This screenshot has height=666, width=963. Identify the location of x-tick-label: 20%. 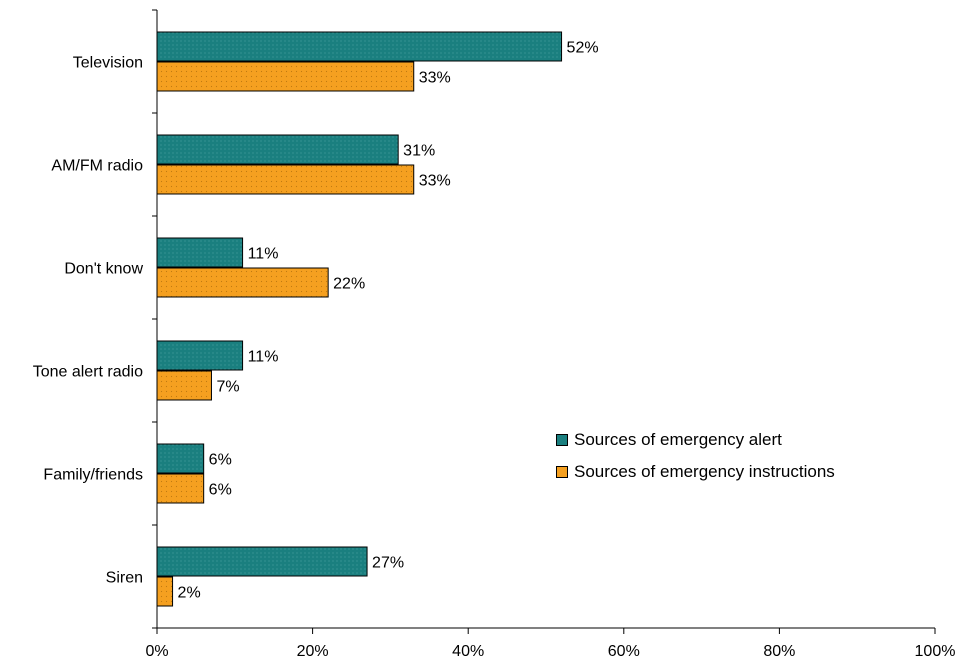
(313, 651).